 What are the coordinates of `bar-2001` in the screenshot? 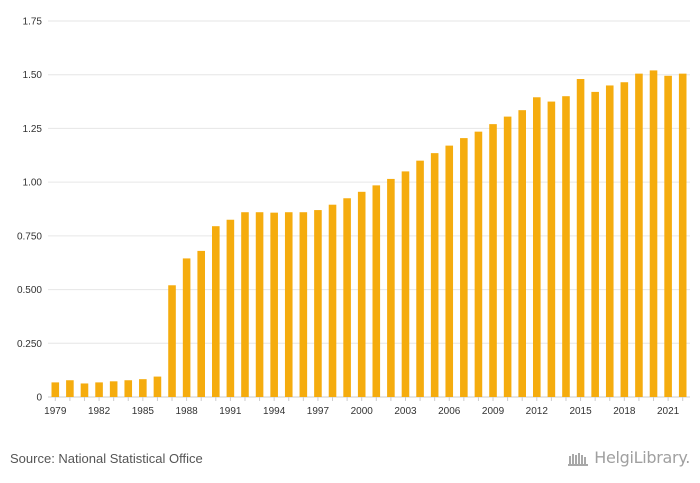 It's located at (376, 291).